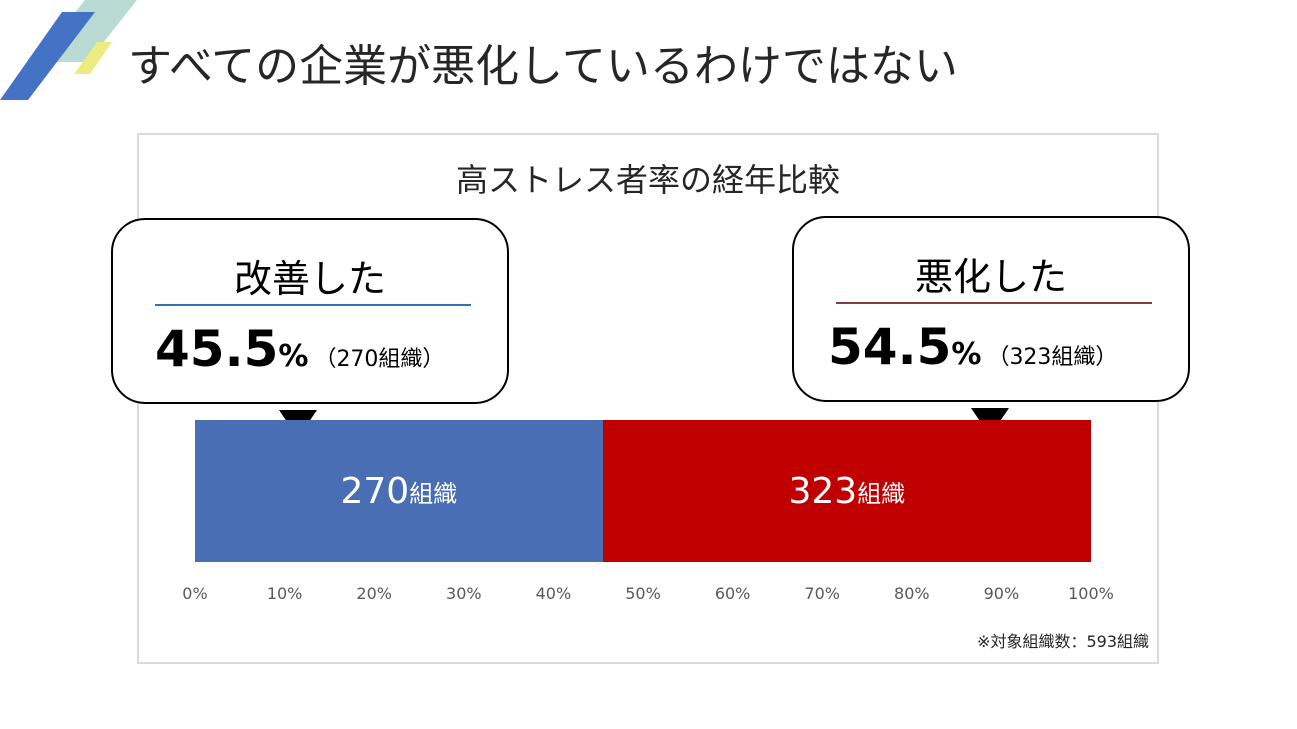 Image resolution: width=1297 pixels, height=729 pixels. What do you see at coordinates (309, 279) in the screenshot?
I see `callout-improved-heading: 改善した` at bounding box center [309, 279].